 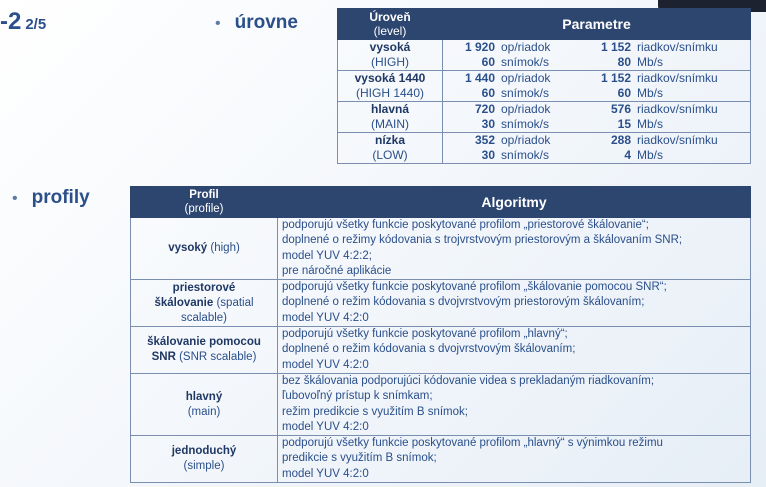 What do you see at coordinates (204, 350) in the screenshot?
I see `profile-name: škálovanie pomocou SNR (SNR scalable)` at bounding box center [204, 350].